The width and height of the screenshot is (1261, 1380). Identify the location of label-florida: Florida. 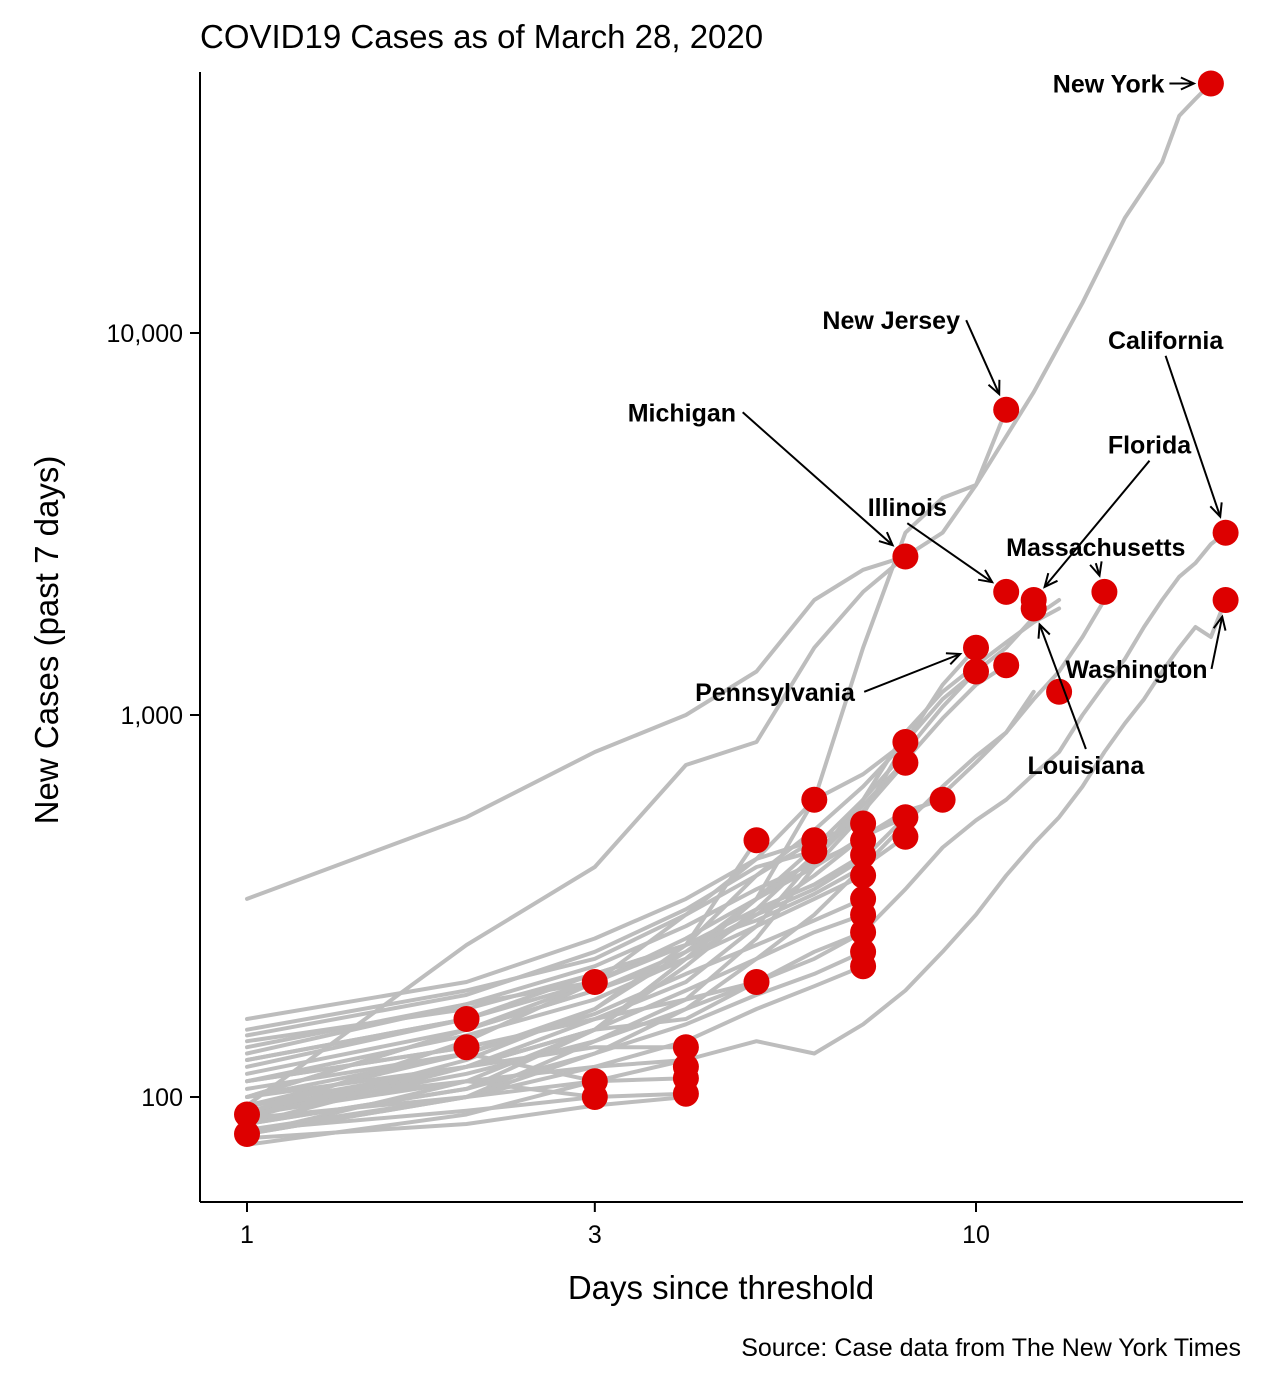
(1150, 446).